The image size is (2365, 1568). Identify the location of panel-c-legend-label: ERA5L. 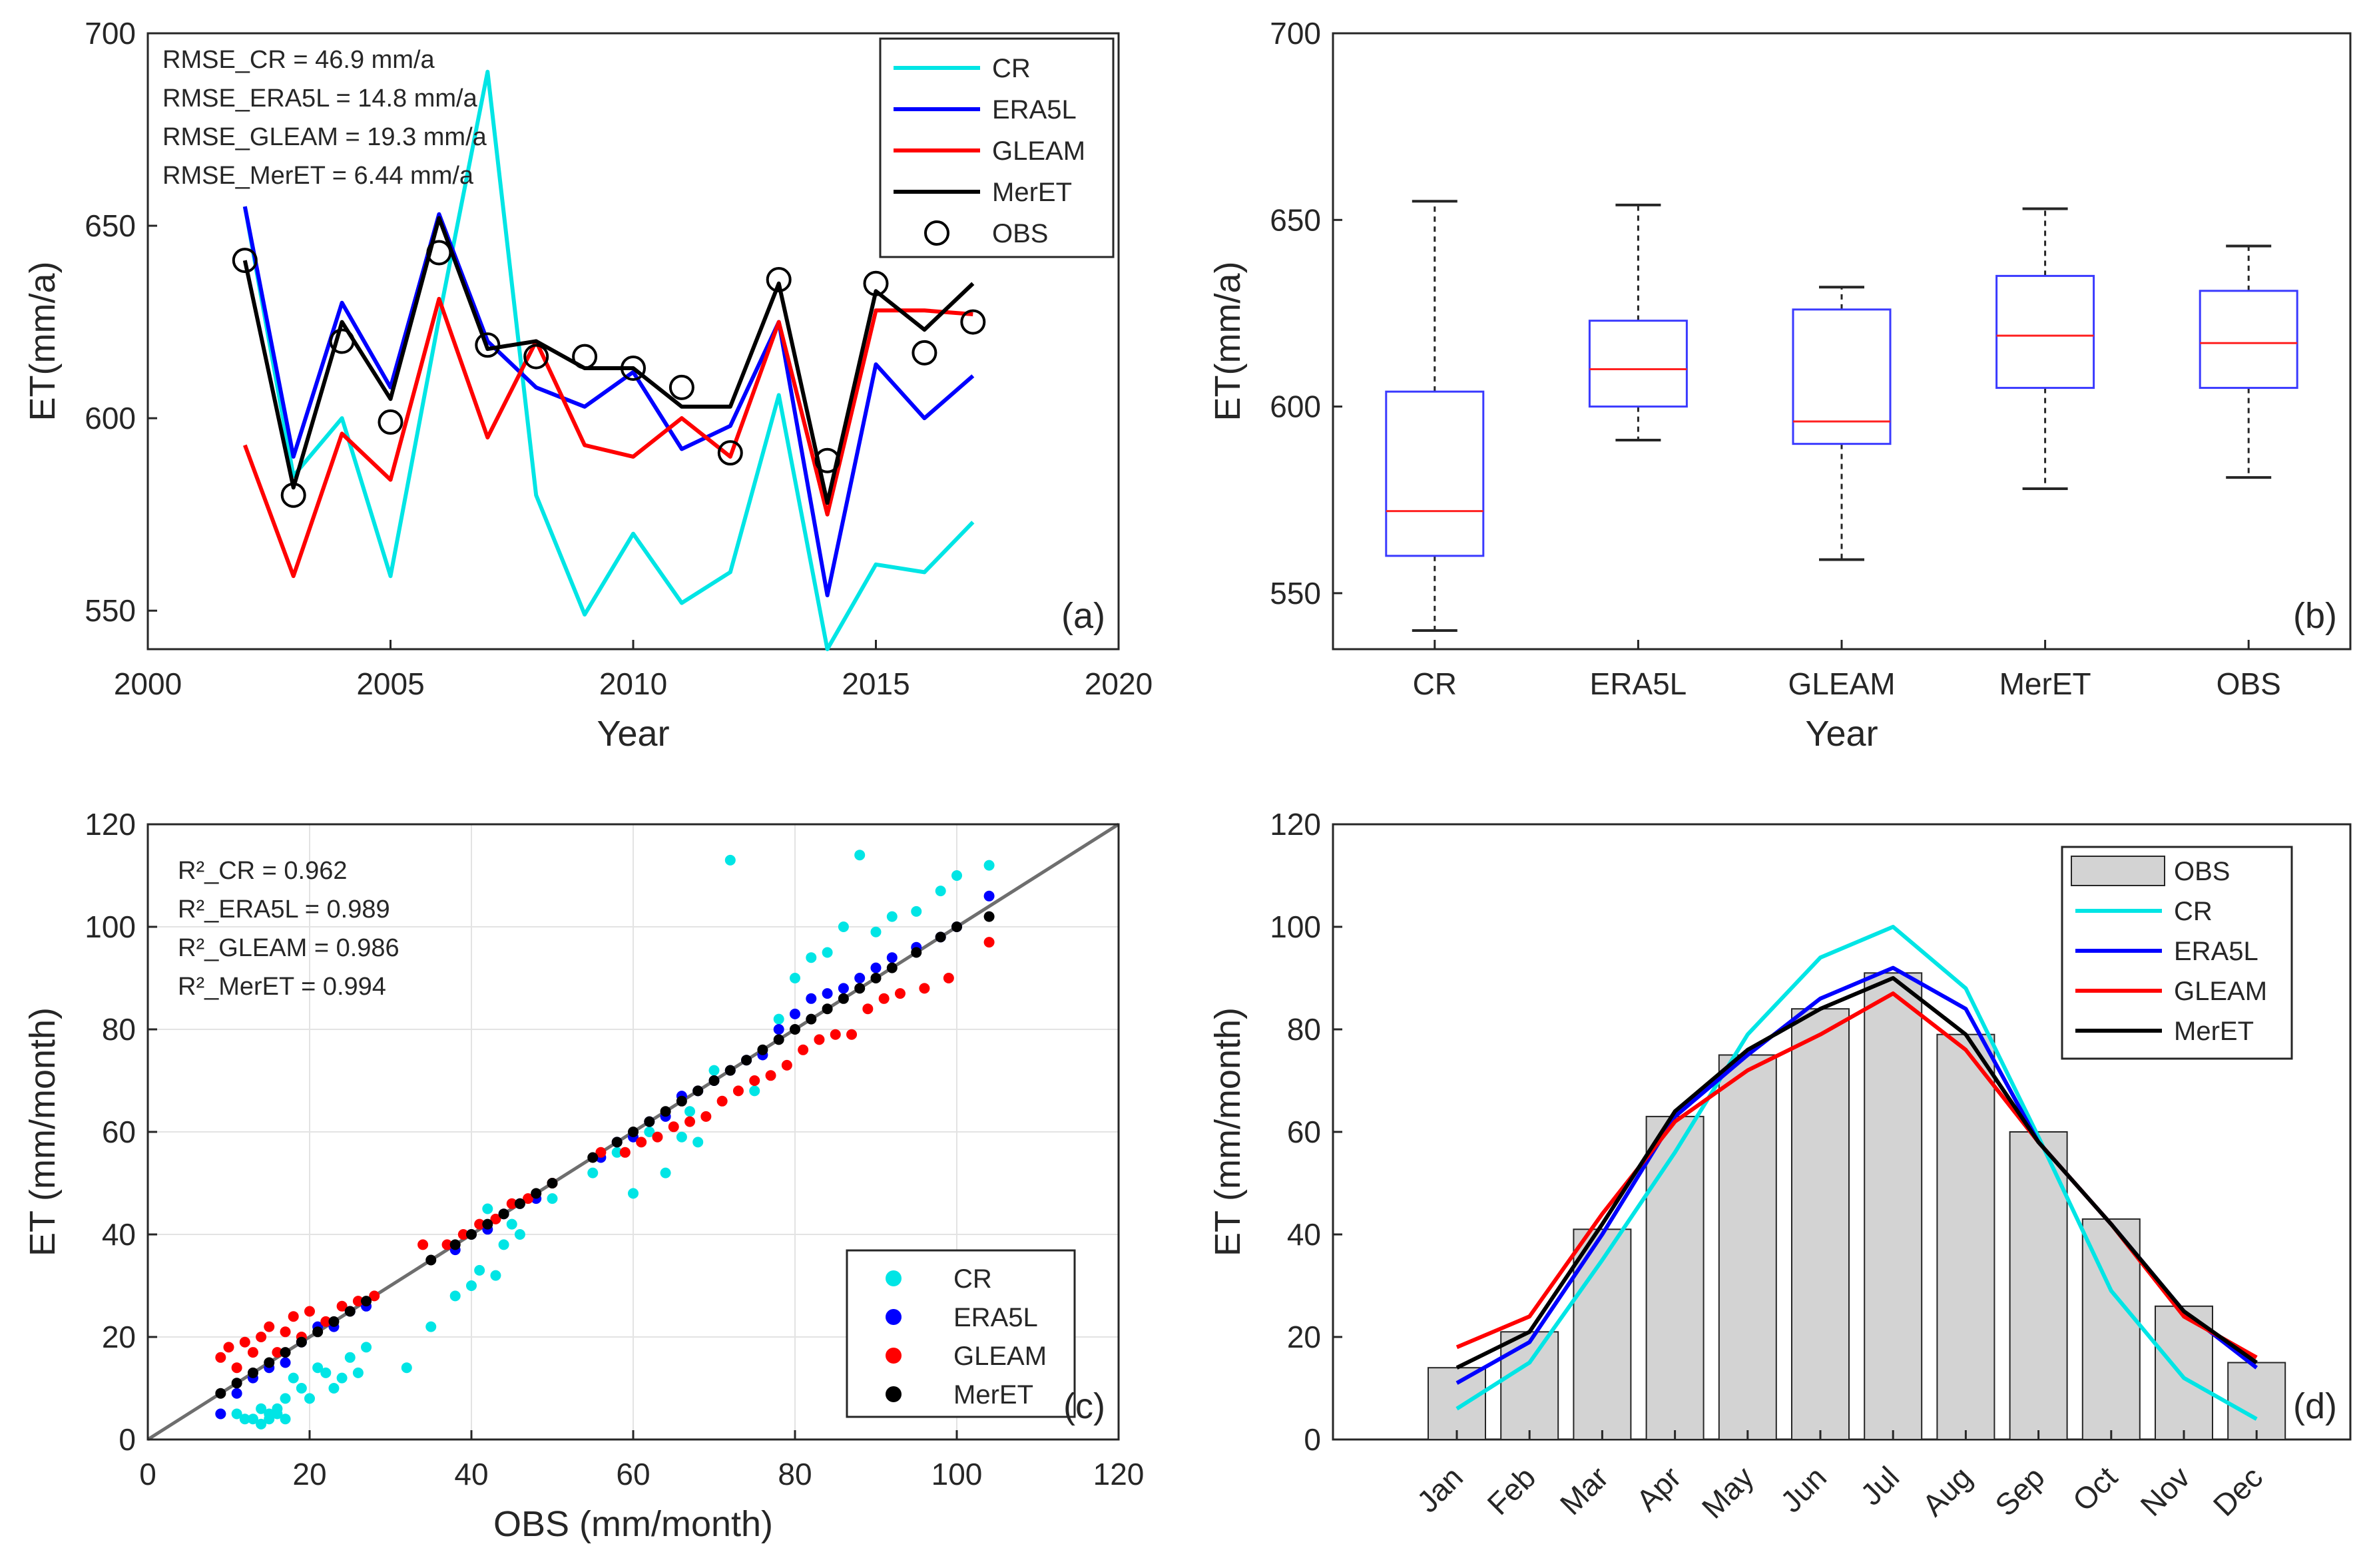
(995, 1317).